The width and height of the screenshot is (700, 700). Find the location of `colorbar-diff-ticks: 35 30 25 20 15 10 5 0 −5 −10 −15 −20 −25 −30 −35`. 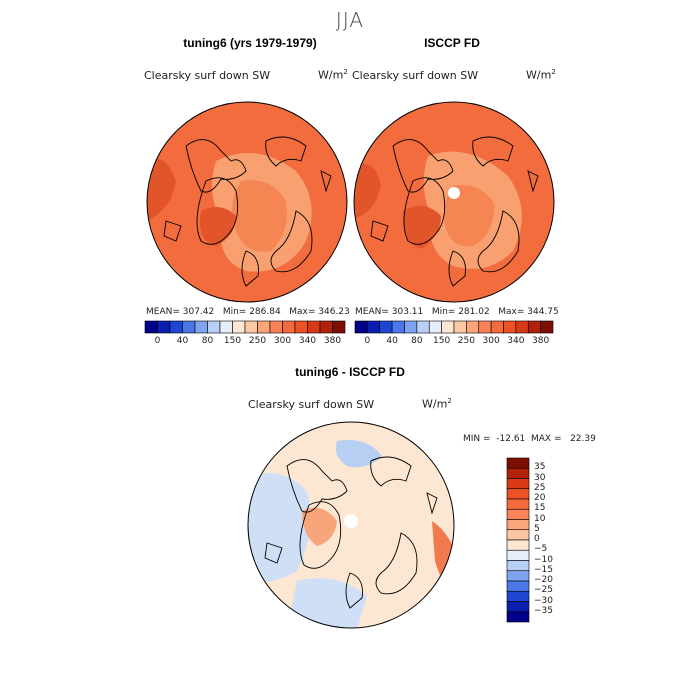

colorbar-diff-ticks: 35 30 25 20 15 10 5 0 −5 −10 −15 −20 −25 −30 −35 is located at coordinates (554, 540).